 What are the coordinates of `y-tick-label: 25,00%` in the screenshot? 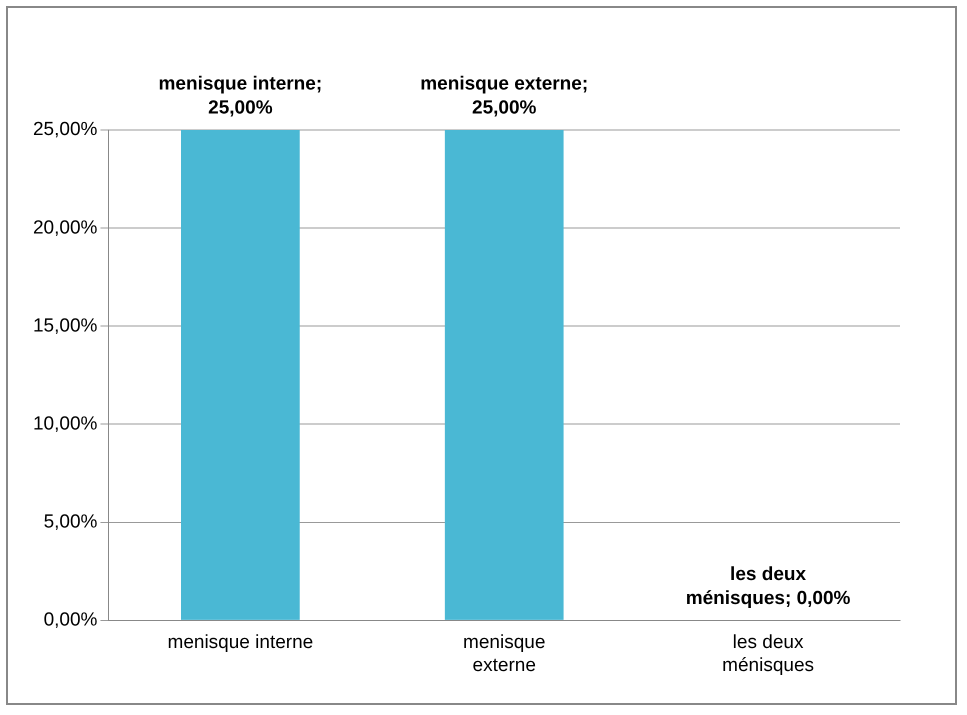 It's located at (65, 129).